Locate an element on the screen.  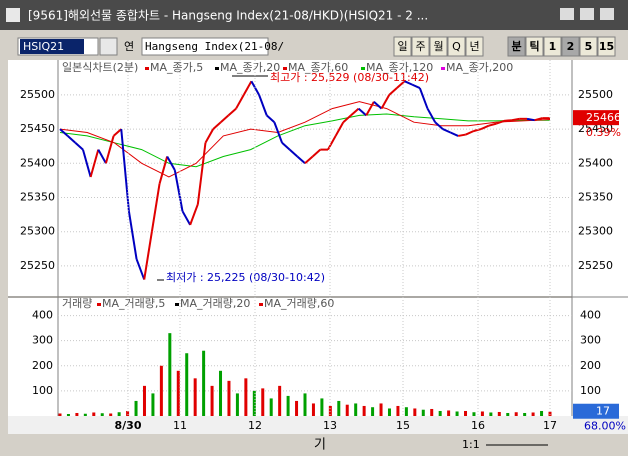
low-label: 최저가 : 25,225 (08/30-10:42) is located at coordinates (245, 277).